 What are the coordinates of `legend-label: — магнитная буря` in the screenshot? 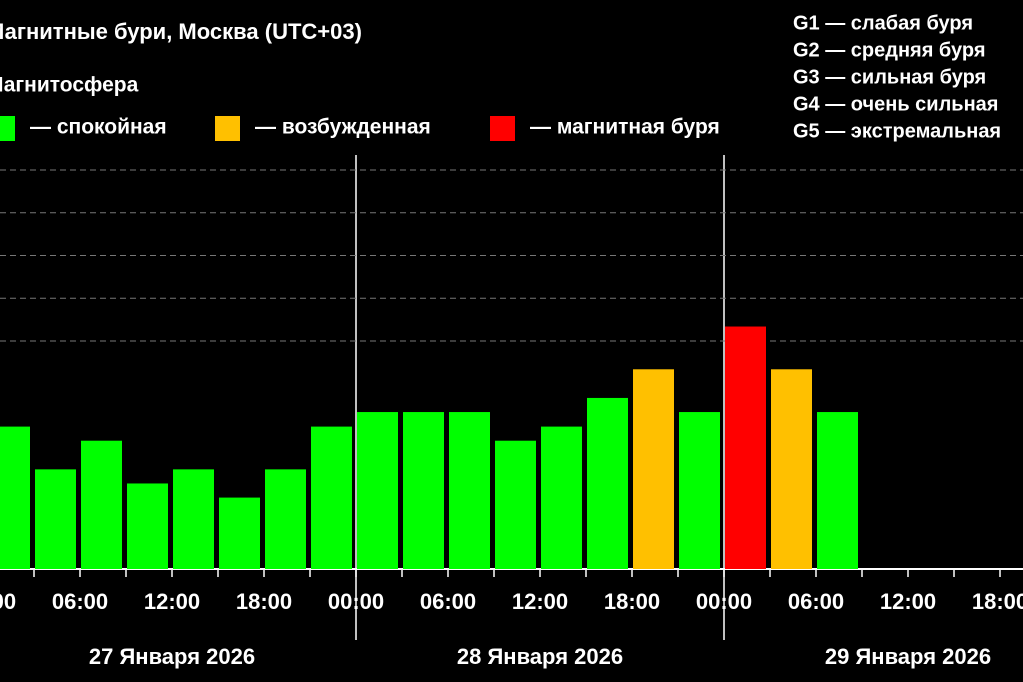 It's located at (625, 127).